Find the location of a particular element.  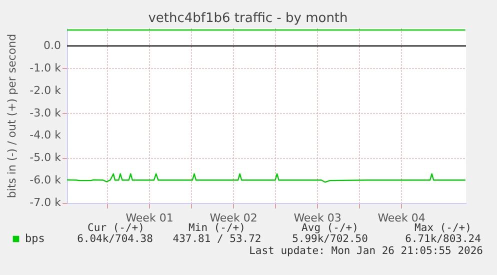

y-tick-label: -6.0 k is located at coordinates (46, 180).